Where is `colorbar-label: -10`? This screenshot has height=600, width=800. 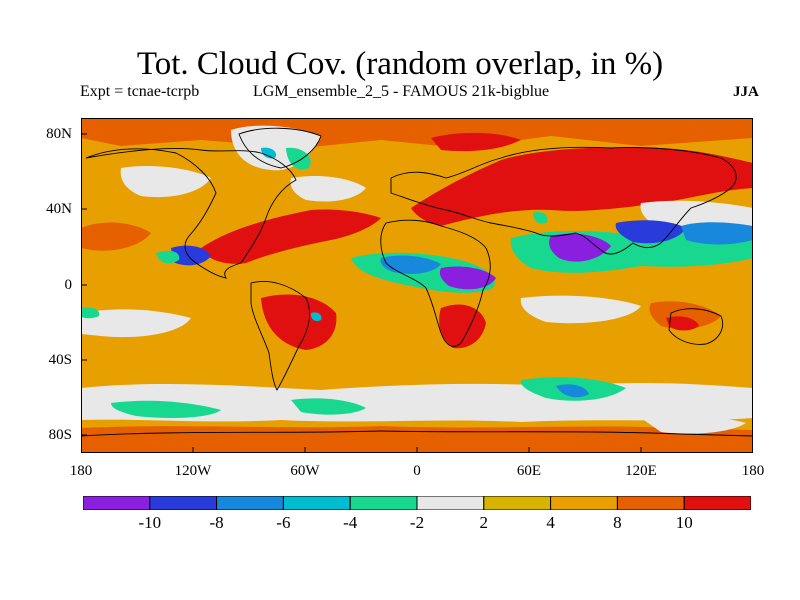 colorbar-label: -10 is located at coordinates (150, 522).